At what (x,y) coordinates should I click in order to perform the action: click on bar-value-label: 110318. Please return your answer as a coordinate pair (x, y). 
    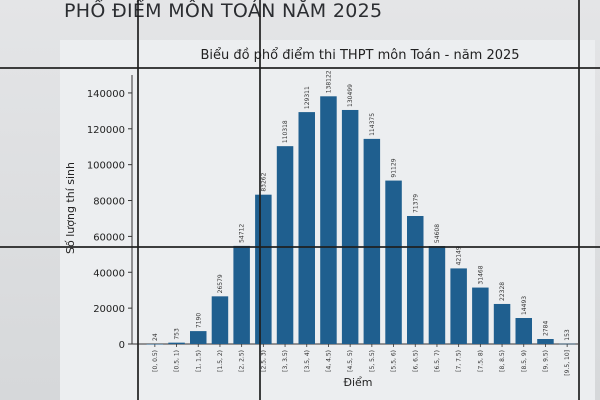
    Looking at the image, I should click on (285, 131).